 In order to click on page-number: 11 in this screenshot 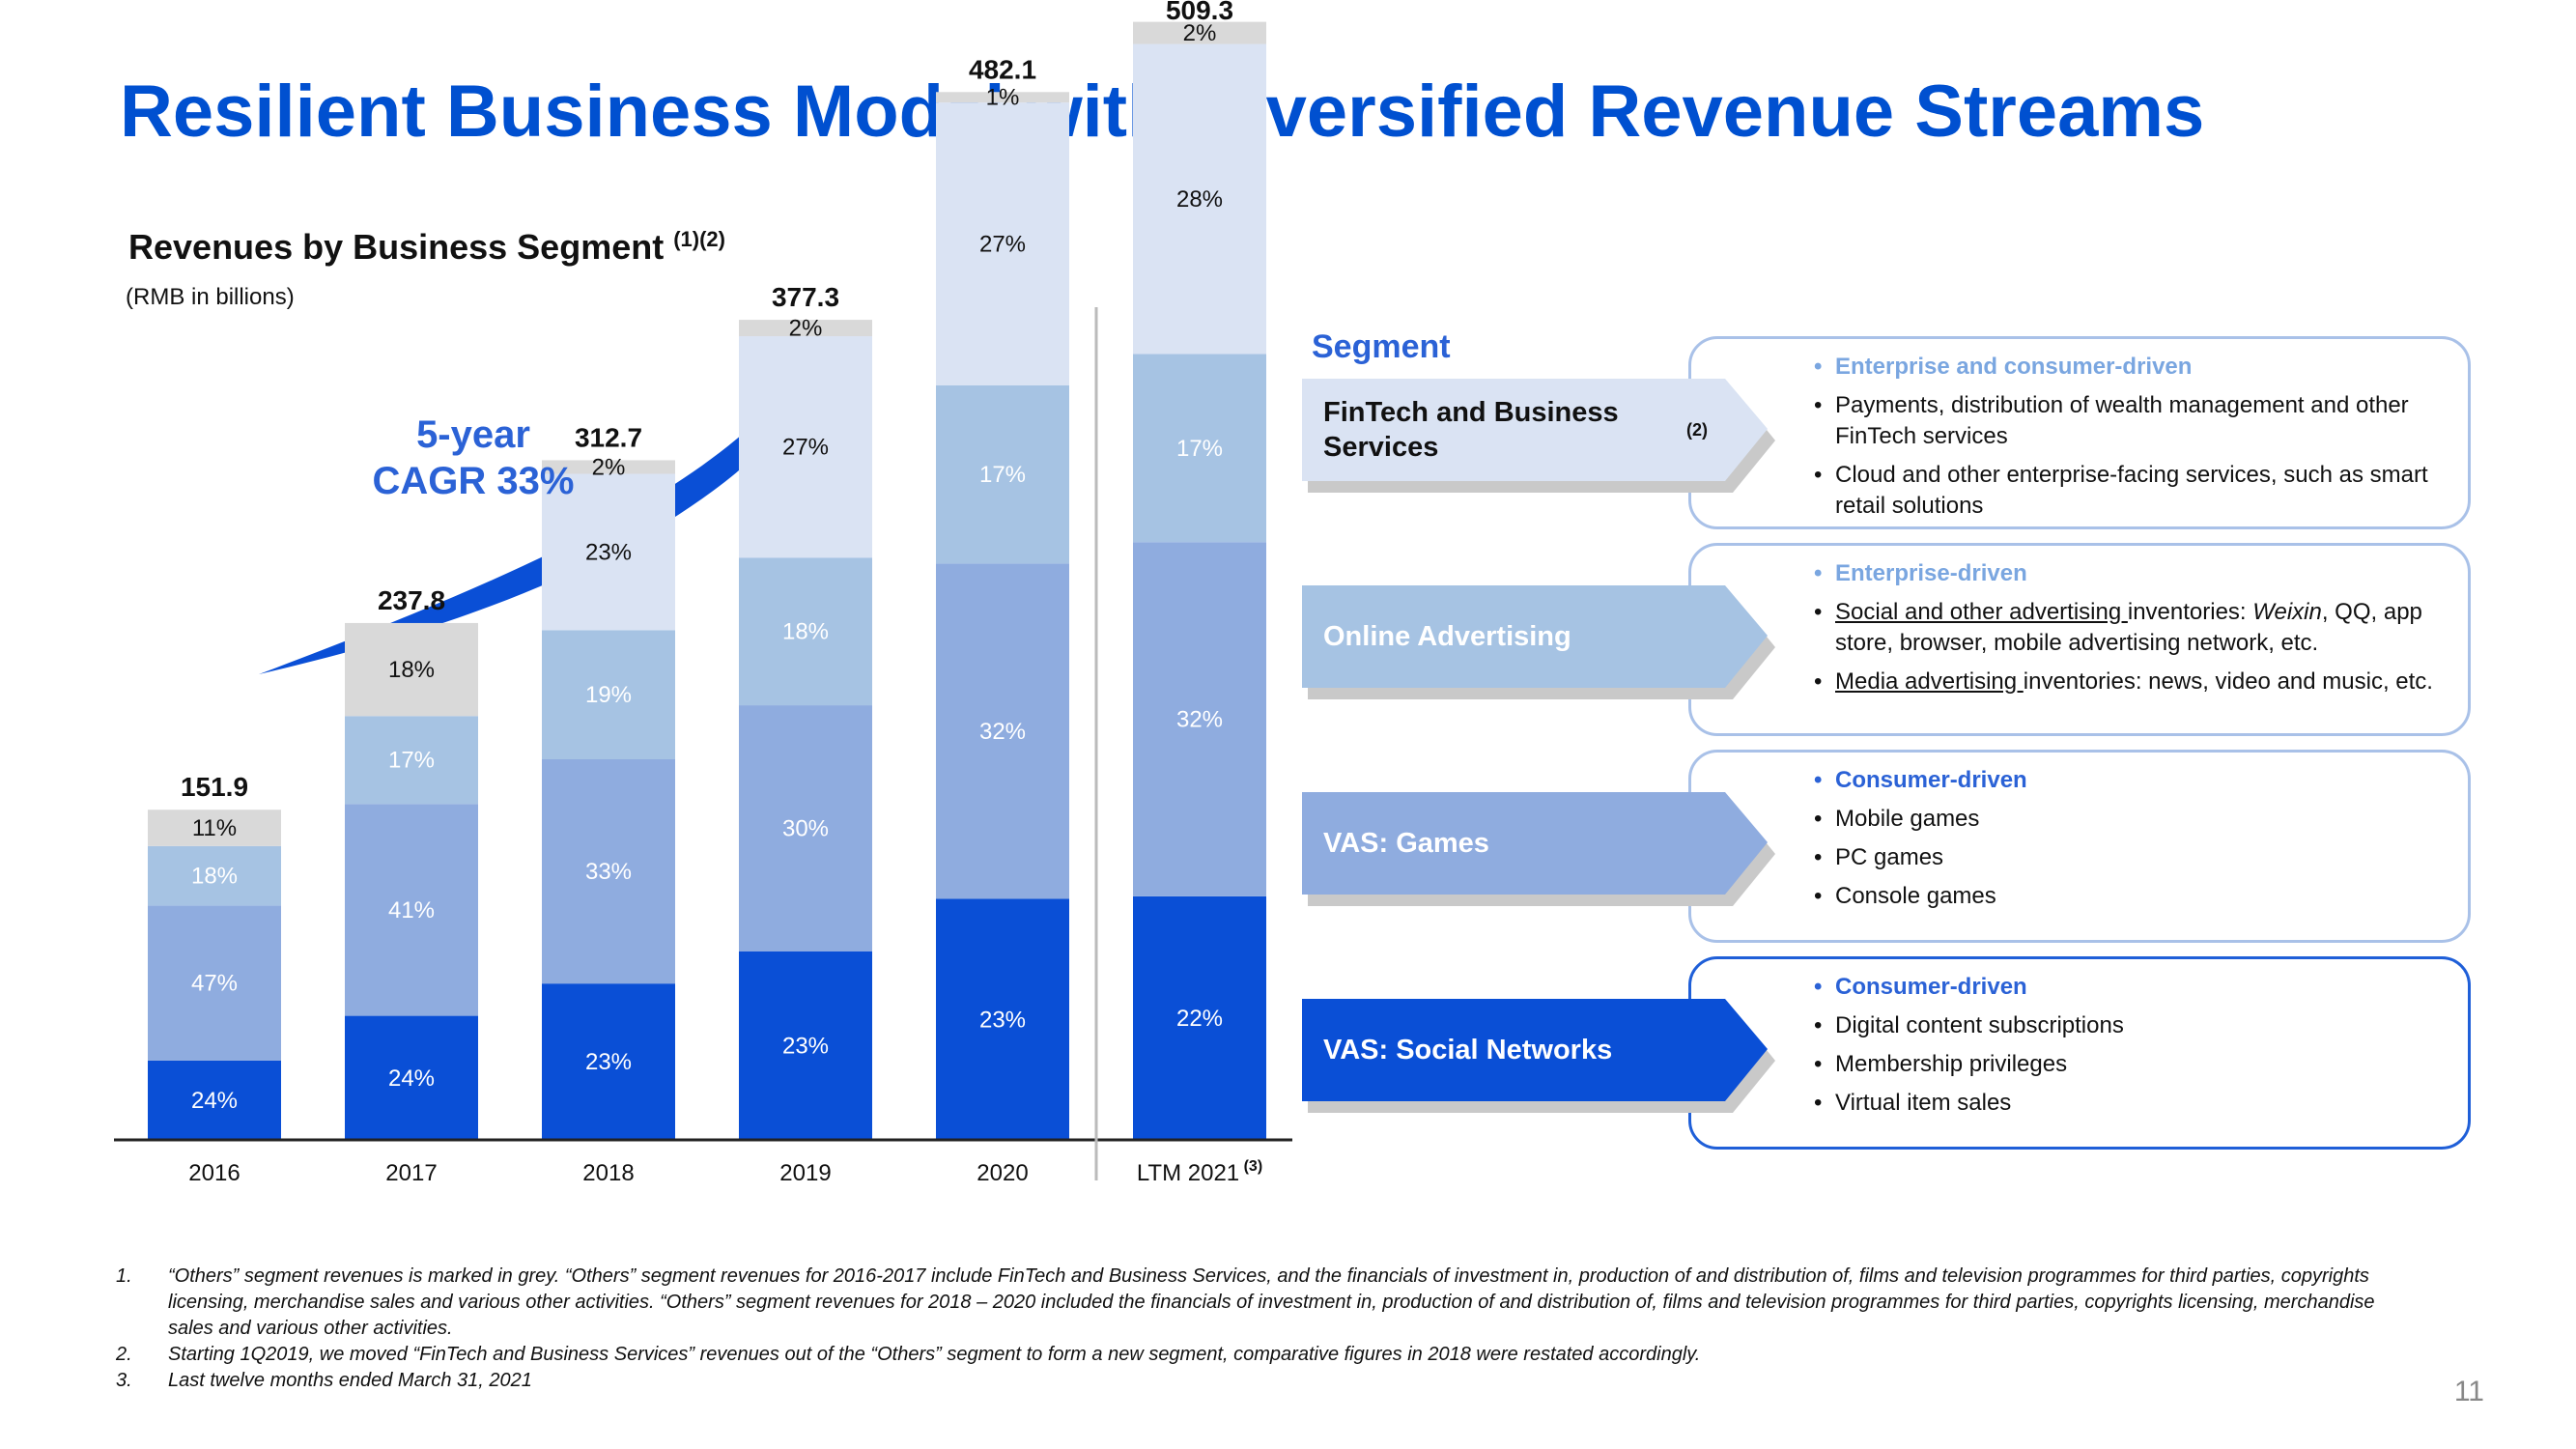, I will do `click(2468, 1391)`.